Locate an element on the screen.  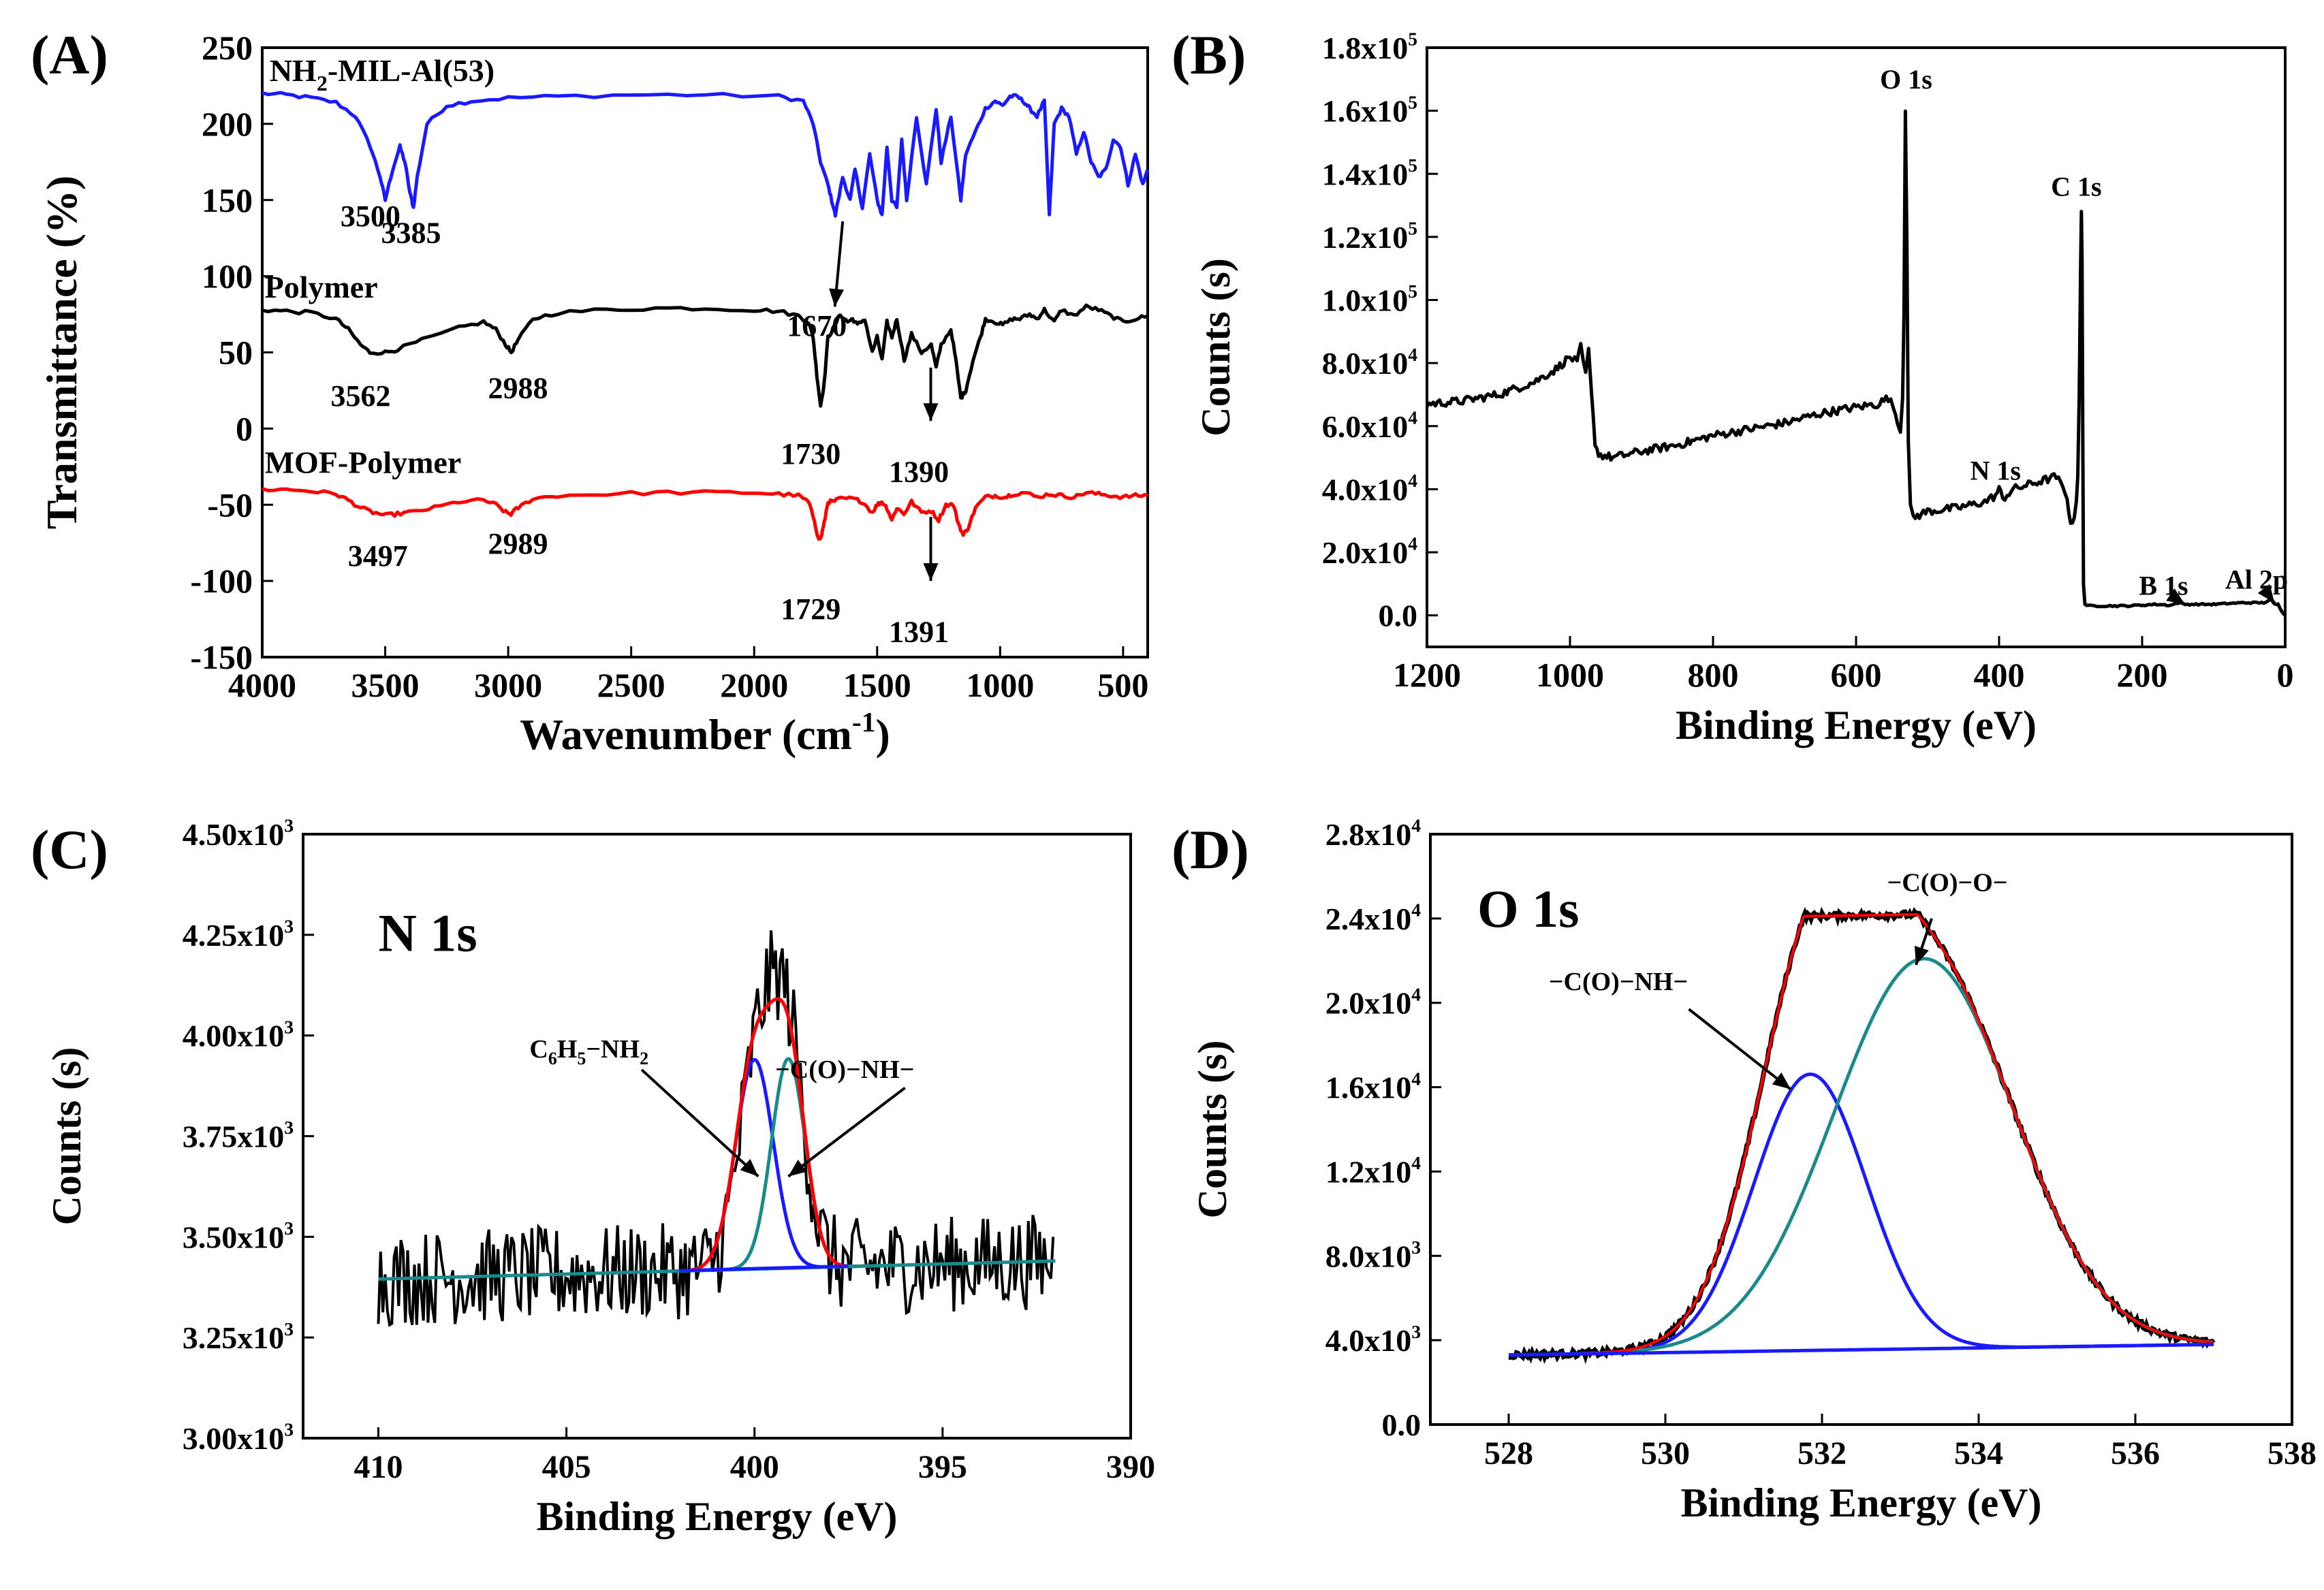
y-tick-label: 4.0x10⁴ is located at coordinates (1370, 489).